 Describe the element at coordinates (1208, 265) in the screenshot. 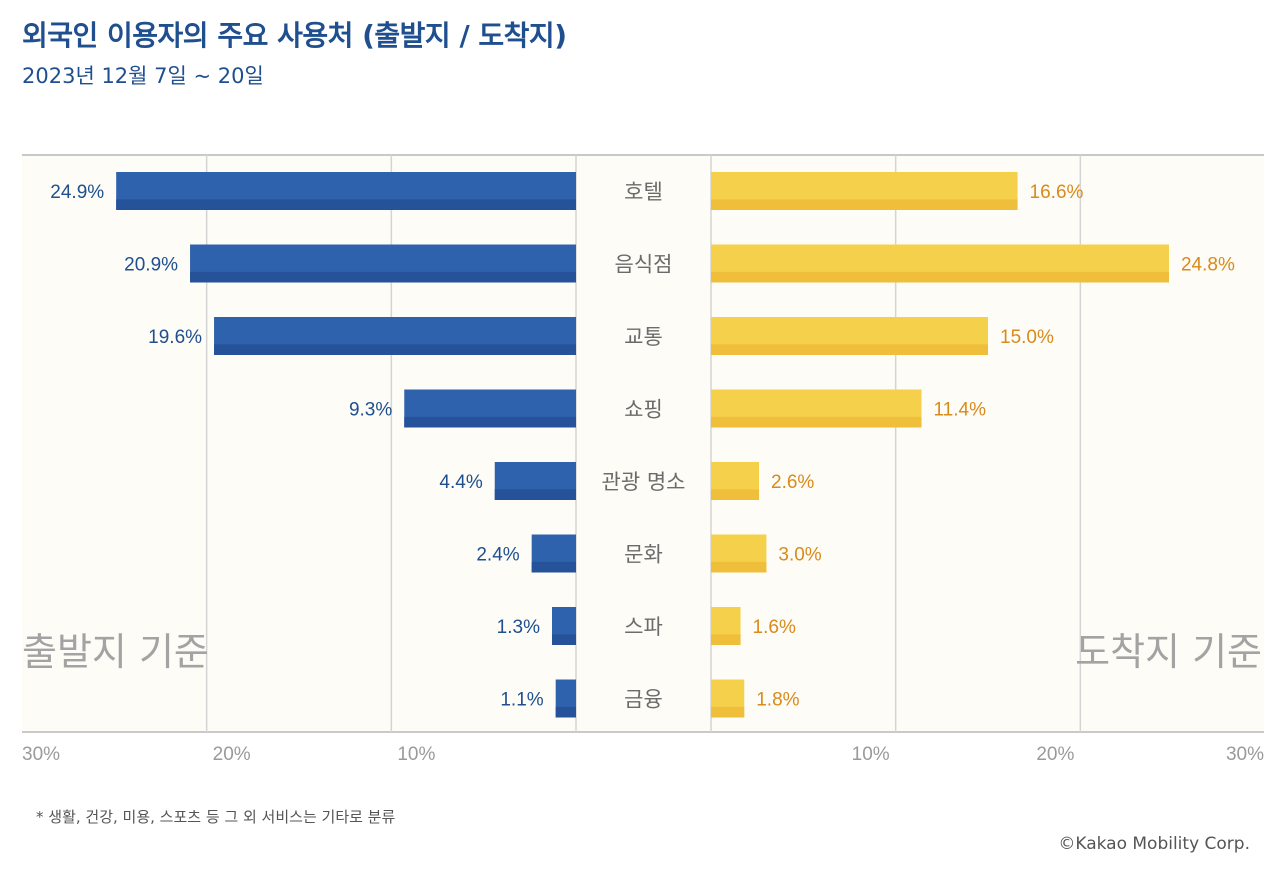

I see `value-label-right: 24.8%` at that location.